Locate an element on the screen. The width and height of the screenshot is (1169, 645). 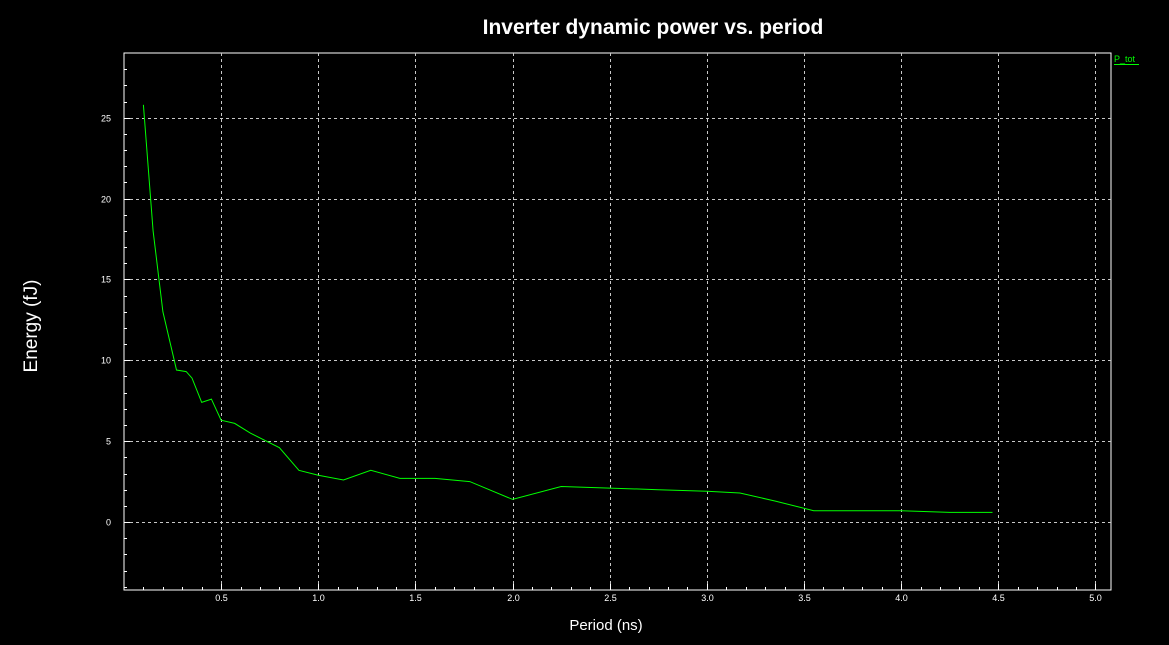
y-tick-label: 20 is located at coordinates (106, 200).